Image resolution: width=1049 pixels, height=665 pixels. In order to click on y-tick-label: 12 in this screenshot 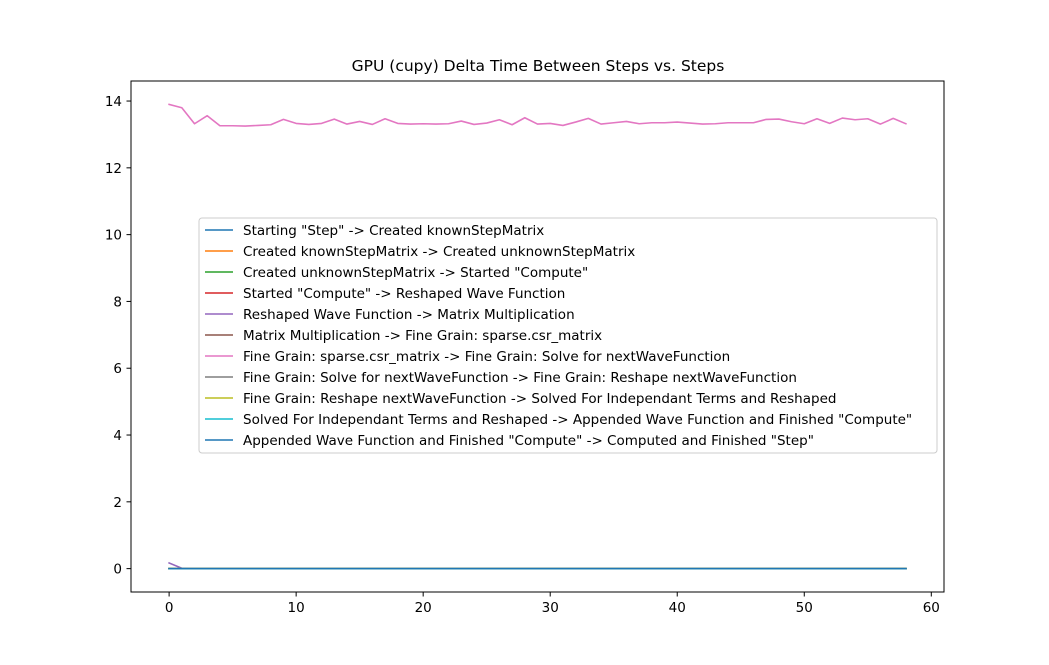, I will do `click(113, 169)`.